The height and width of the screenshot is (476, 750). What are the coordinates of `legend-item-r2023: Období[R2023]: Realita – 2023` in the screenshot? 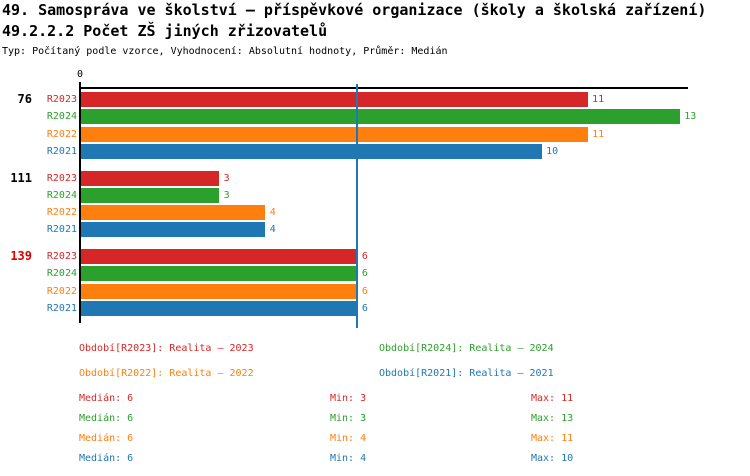 It's located at (166, 348).